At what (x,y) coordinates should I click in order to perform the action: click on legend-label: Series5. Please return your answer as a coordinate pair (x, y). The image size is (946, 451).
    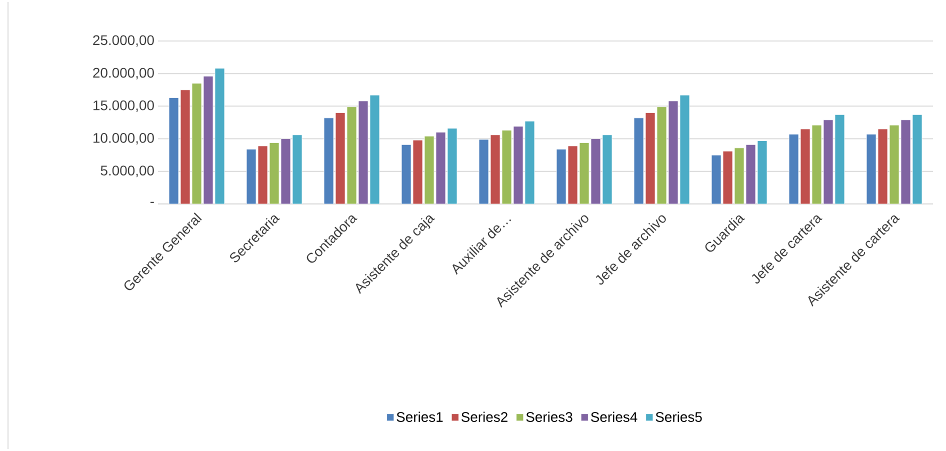
    Looking at the image, I should click on (679, 417).